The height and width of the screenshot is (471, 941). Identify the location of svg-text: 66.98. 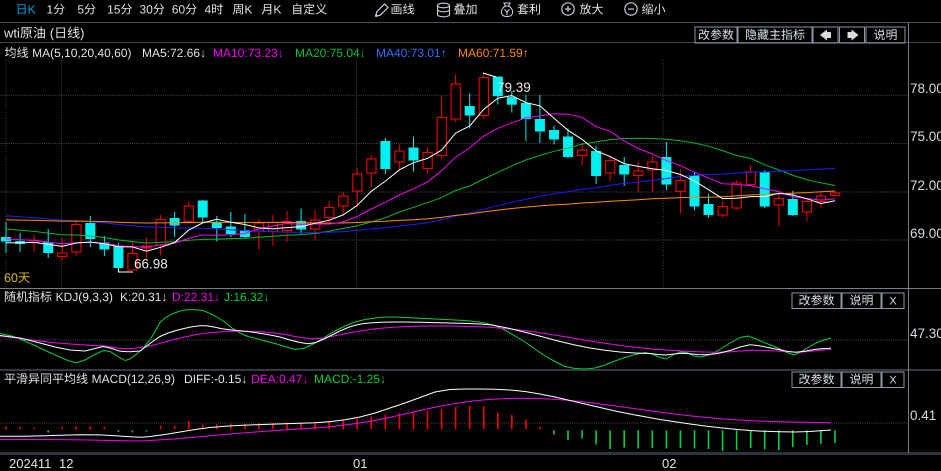
(151, 264).